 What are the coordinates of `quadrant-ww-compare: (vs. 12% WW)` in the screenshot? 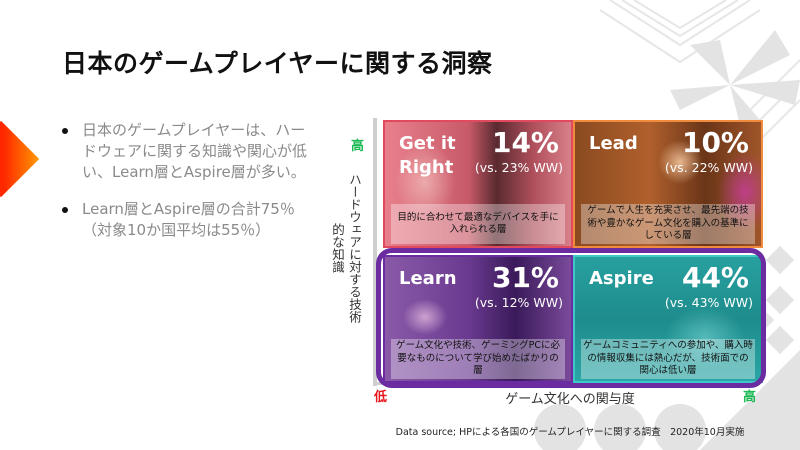 It's located at (518, 302).